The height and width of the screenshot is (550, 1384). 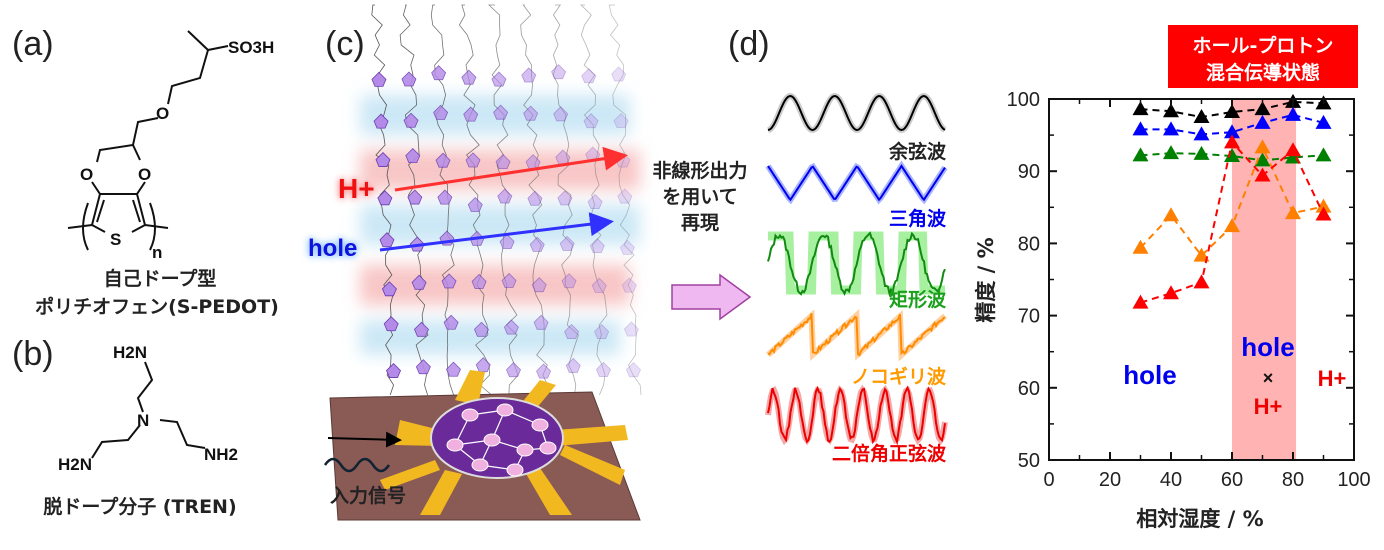 What do you see at coordinates (699, 197) in the screenshot?
I see `arrow-text-2: を用いて` at bounding box center [699, 197].